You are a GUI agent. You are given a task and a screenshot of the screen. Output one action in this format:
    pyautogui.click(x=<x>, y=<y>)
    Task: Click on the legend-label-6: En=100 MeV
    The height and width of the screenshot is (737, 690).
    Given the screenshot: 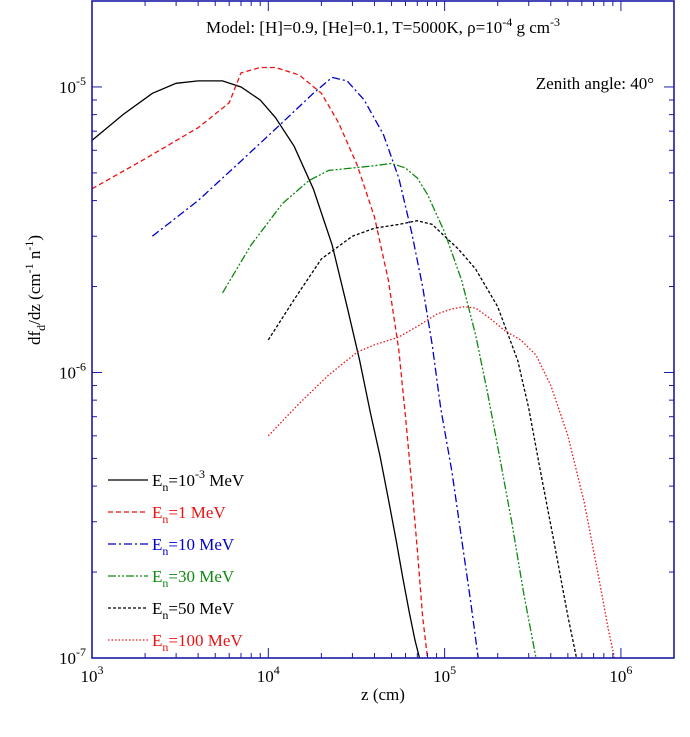 What is the action you would take?
    pyautogui.click(x=197, y=642)
    